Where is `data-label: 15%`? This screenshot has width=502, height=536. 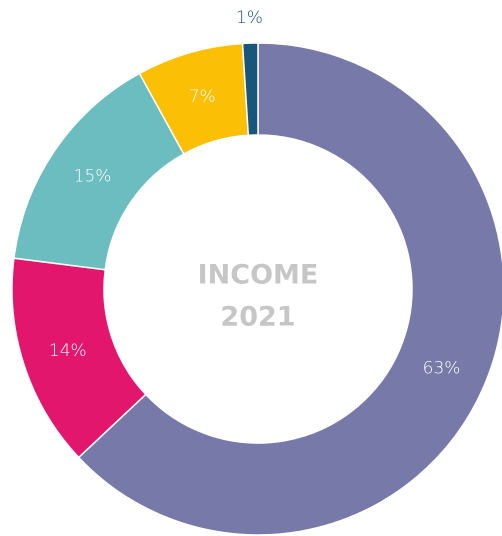
data-label: 15% is located at coordinates (93, 177).